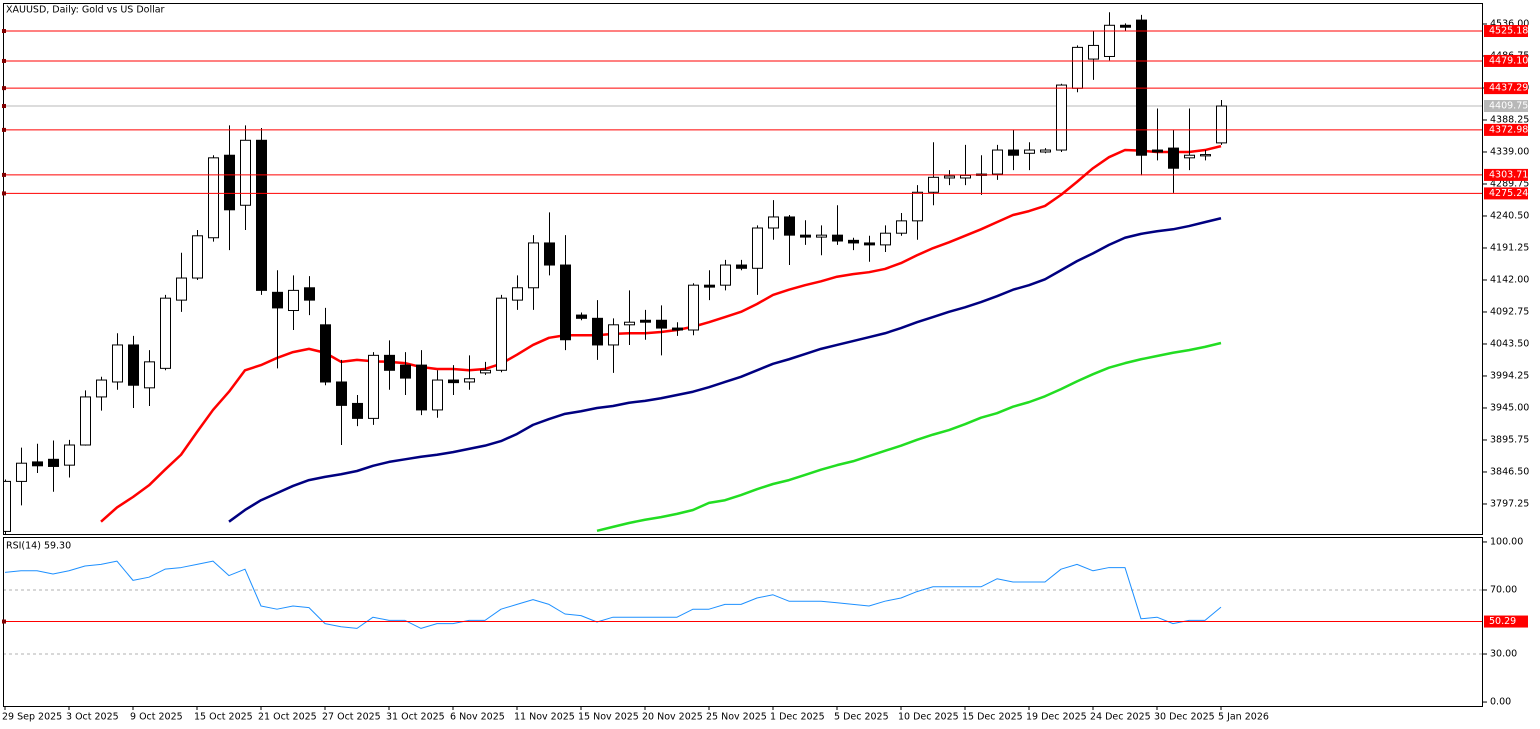 This screenshot has width=1540, height=729. What do you see at coordinates (1509, 151) in the screenshot?
I see `y-tick-label: 4339.00` at bounding box center [1509, 151].